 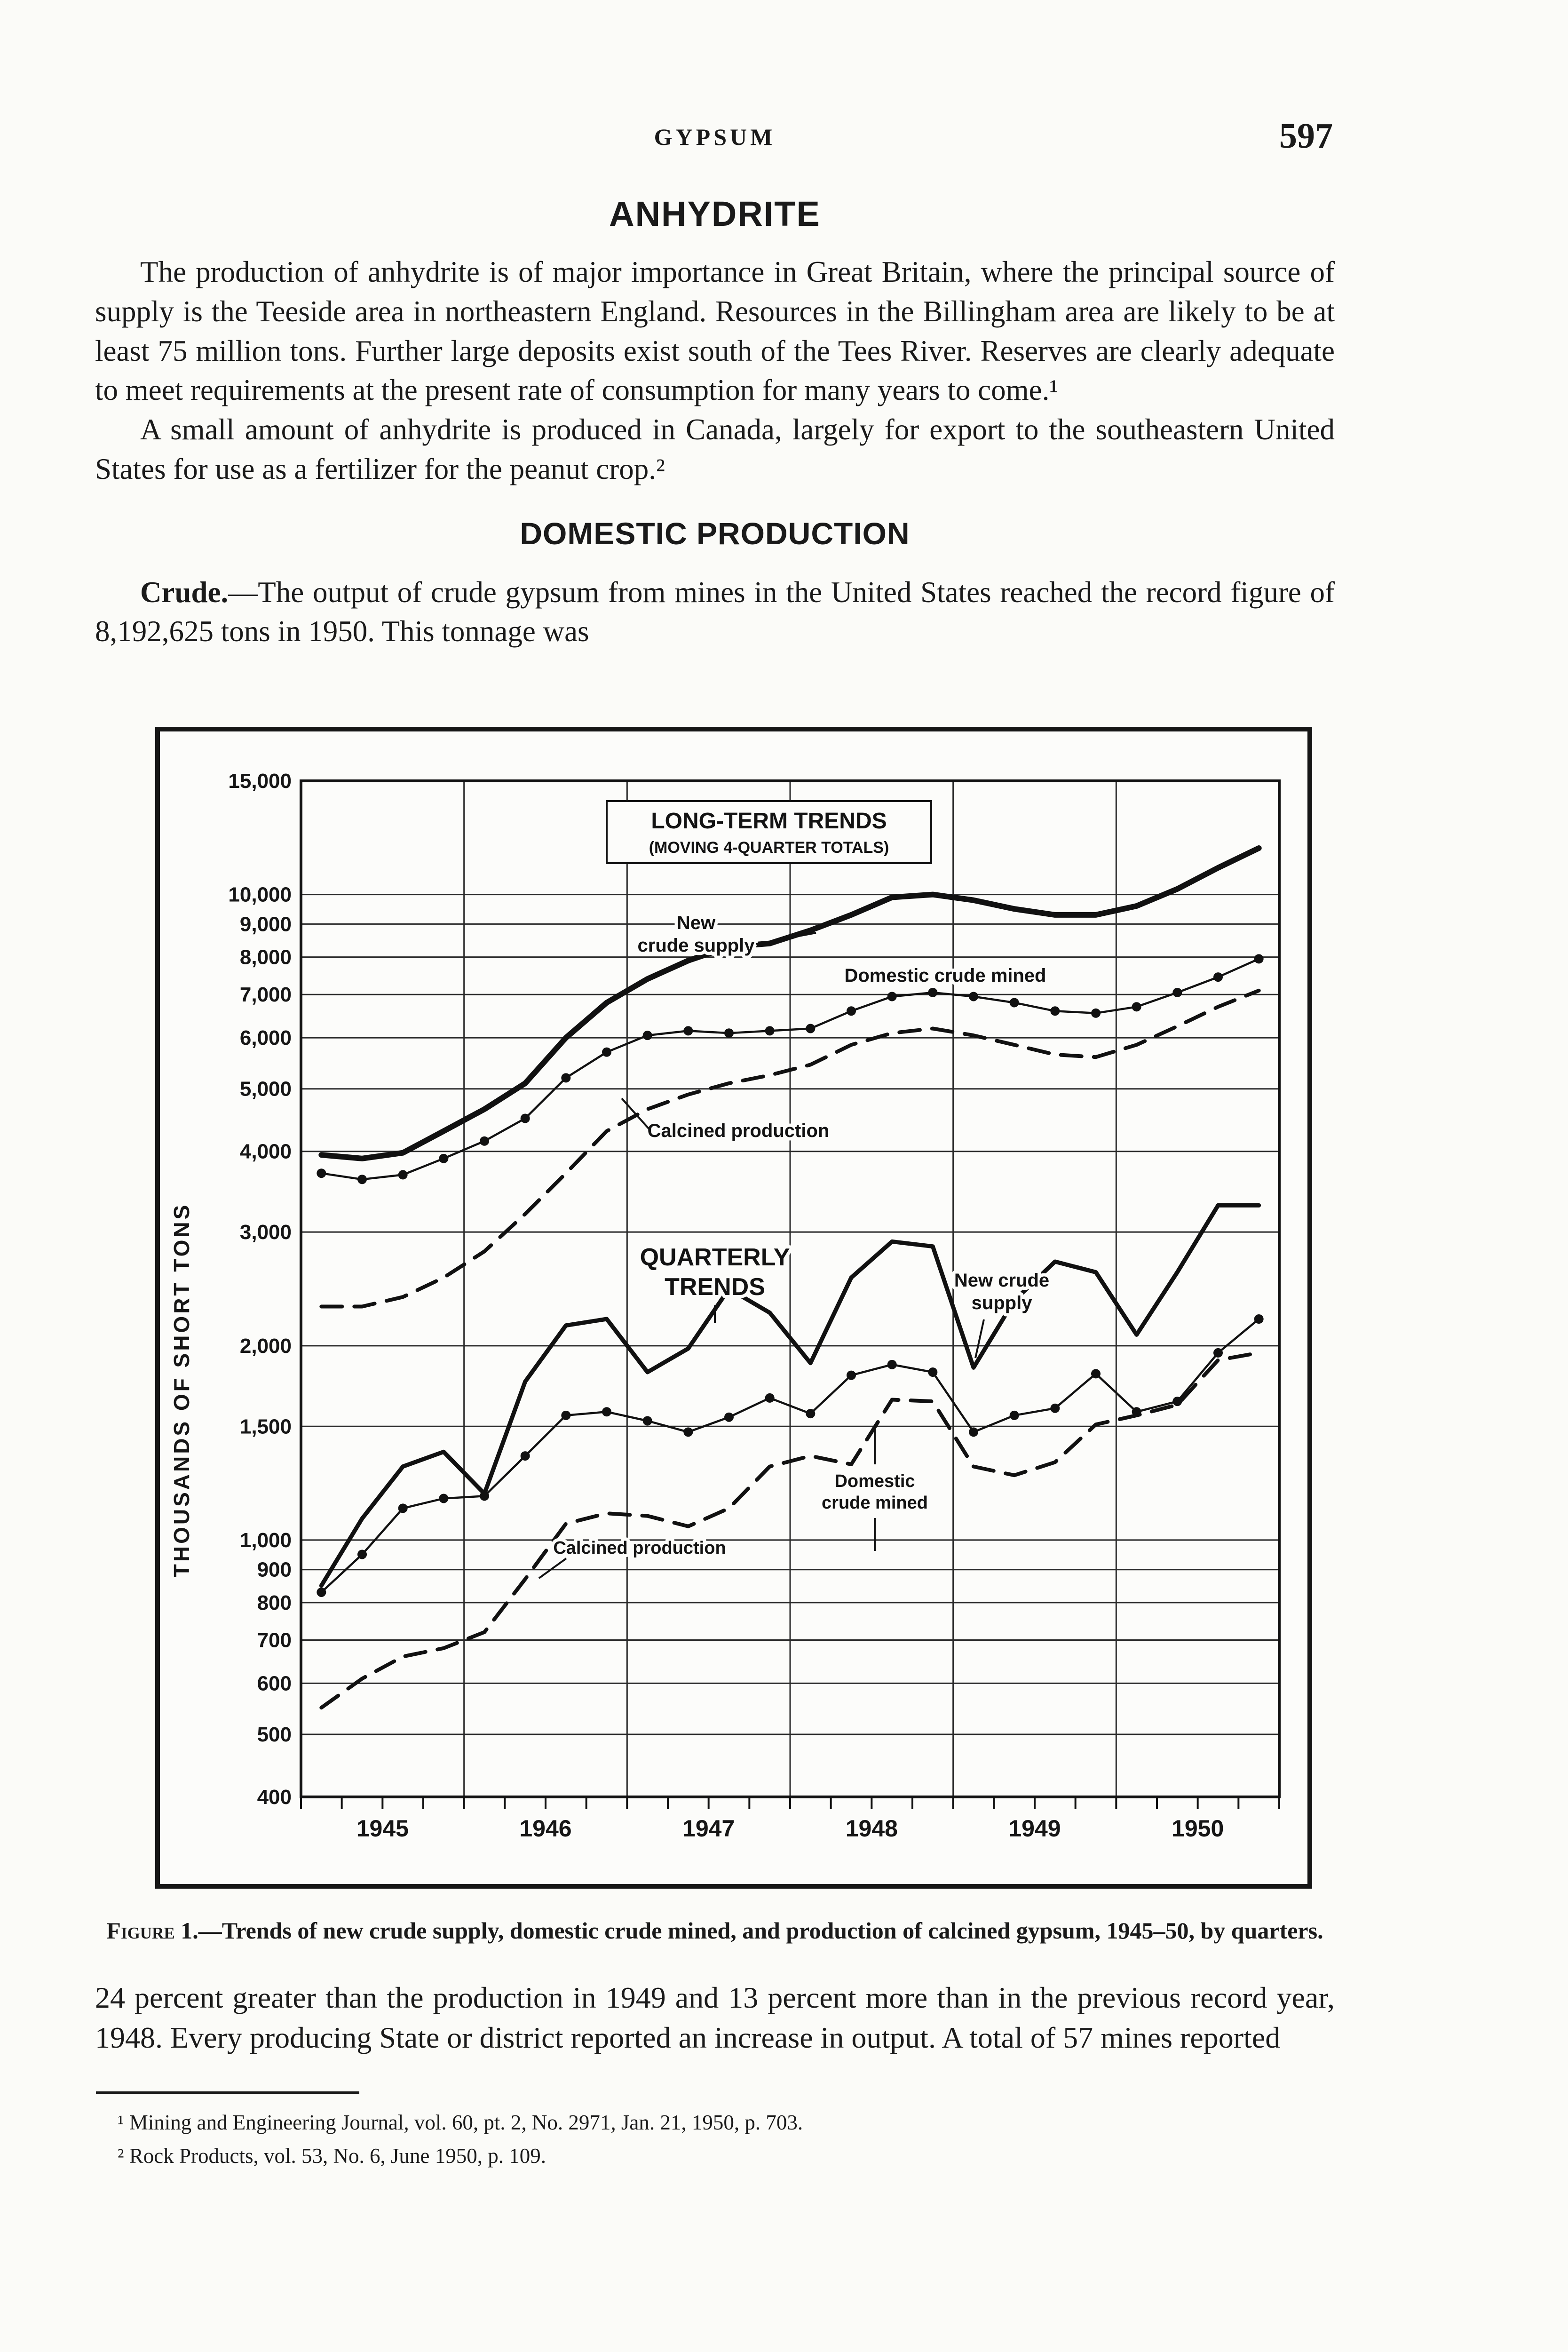 I want to click on svg-text: Domestic, so click(x=875, y=1481).